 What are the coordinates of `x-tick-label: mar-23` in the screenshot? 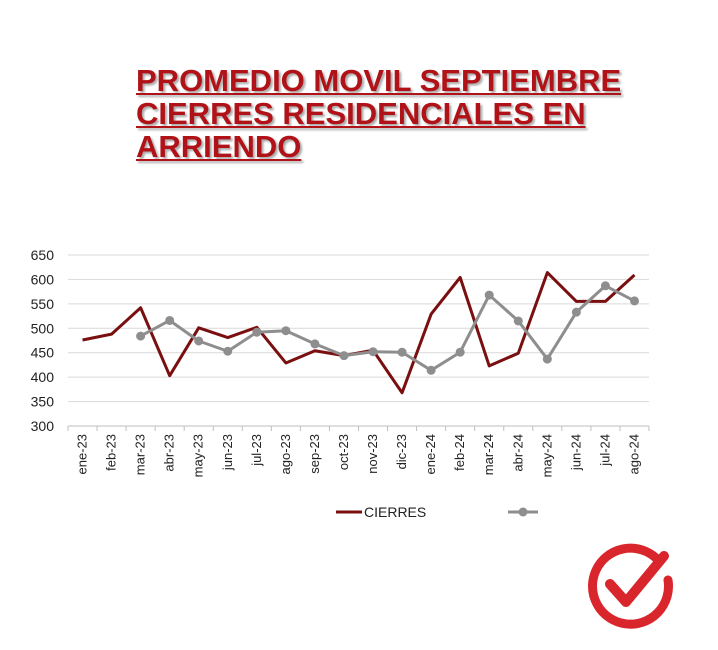 It's located at (140, 454).